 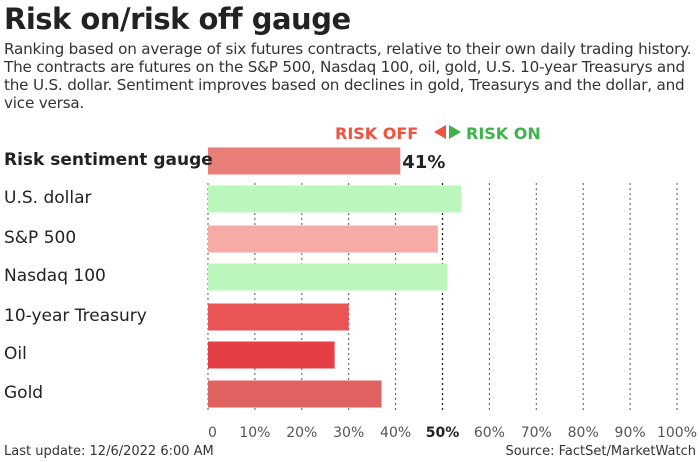 I want to click on category-label: Nasdaq 100, so click(x=55, y=276).